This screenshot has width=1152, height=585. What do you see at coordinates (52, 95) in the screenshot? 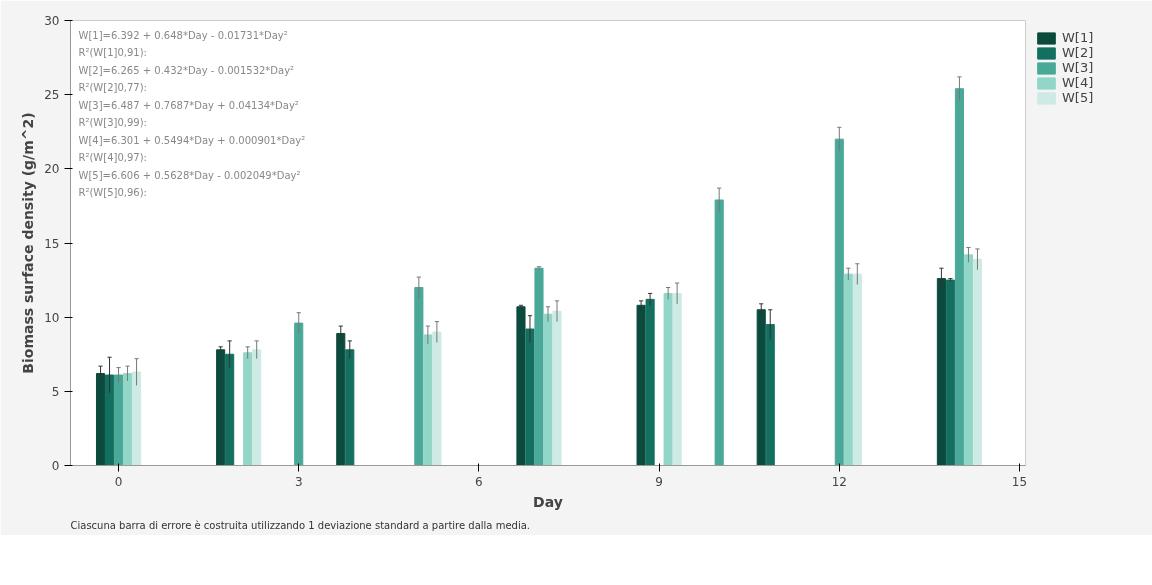
I see `y-tick-label: 25` at bounding box center [52, 95].